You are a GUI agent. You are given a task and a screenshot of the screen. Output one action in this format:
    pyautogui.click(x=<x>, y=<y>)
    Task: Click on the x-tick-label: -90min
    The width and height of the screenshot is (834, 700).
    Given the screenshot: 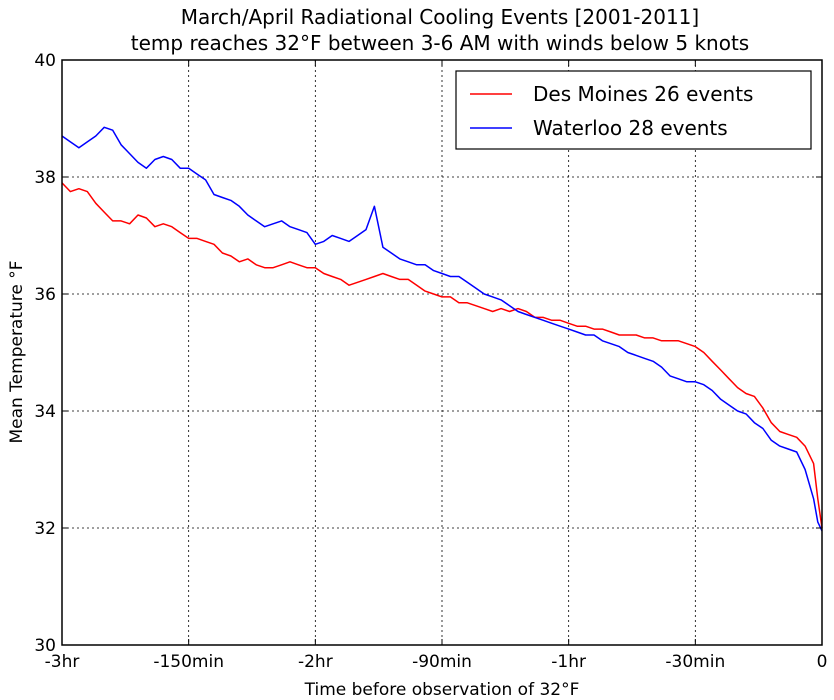 What is the action you would take?
    pyautogui.click(x=442, y=662)
    